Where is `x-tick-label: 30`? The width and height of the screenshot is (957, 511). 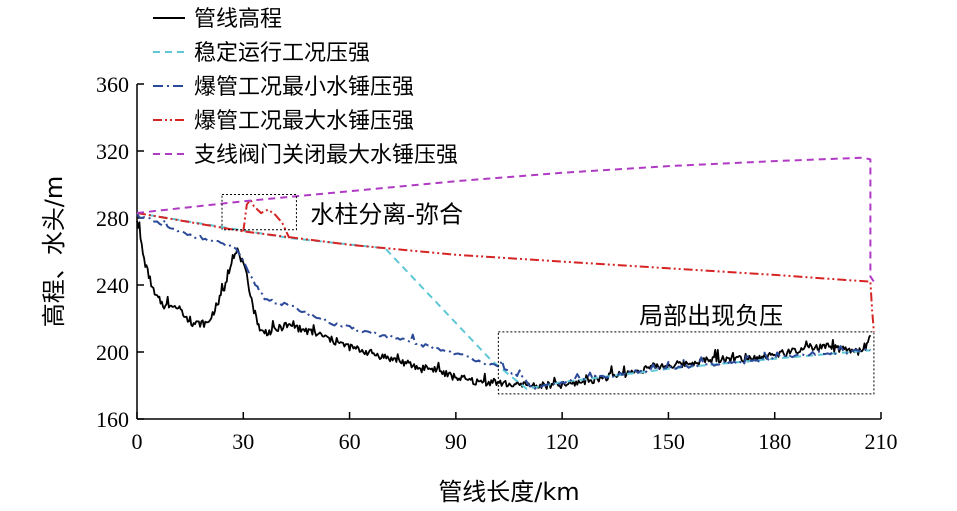
x-tick-label: 30 is located at coordinates (243, 441).